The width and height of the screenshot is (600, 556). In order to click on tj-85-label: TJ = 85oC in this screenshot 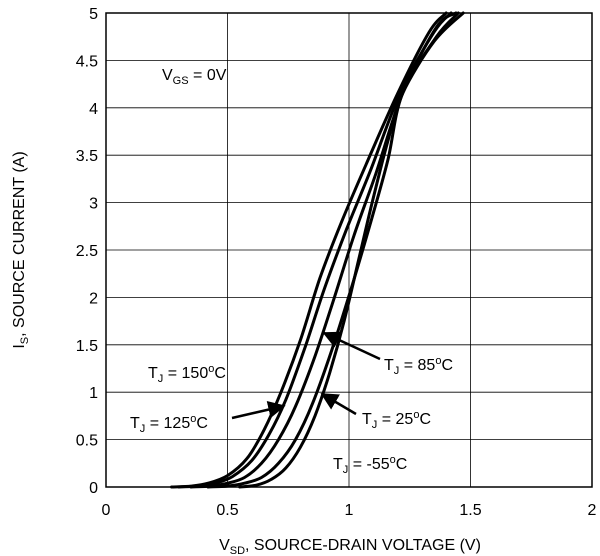, I will do `click(418, 366)`.